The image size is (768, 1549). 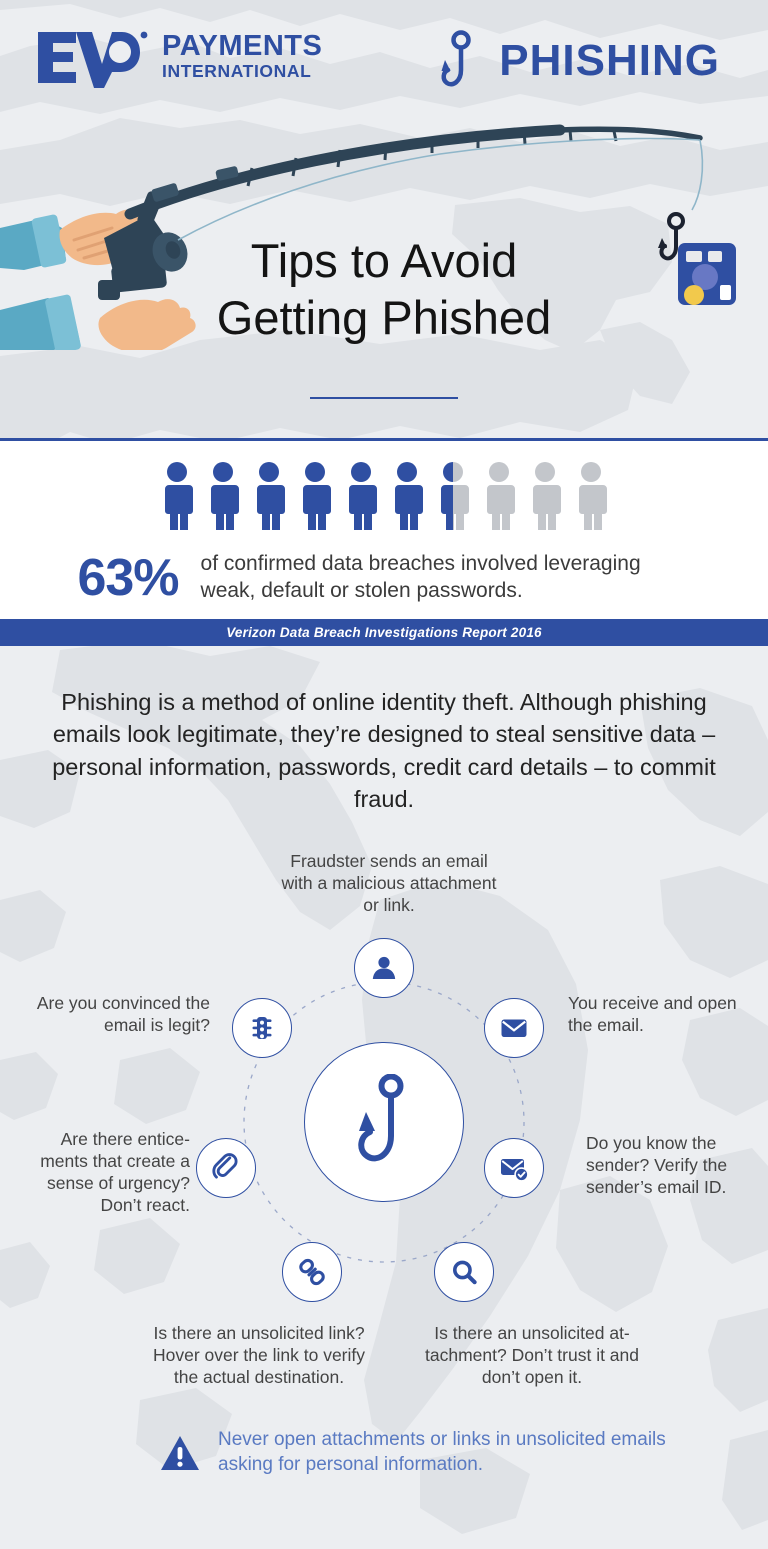 I want to click on cycle-node-unsolicited-link, so click(x=312, y=1272).